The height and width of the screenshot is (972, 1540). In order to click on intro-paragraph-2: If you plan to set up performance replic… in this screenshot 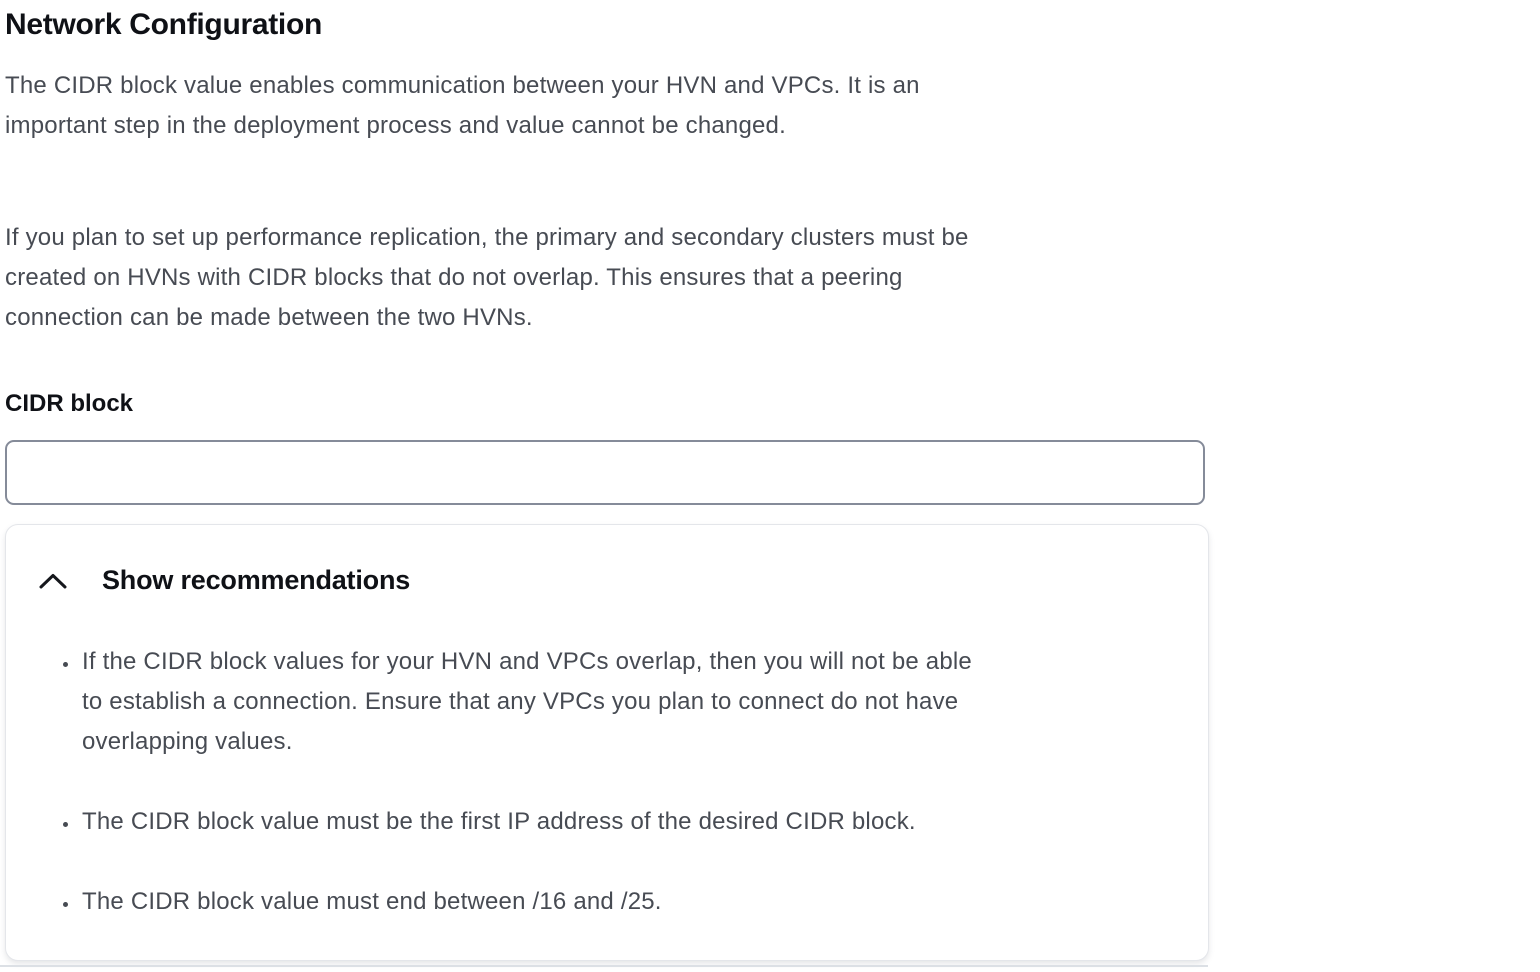, I will do `click(487, 277)`.